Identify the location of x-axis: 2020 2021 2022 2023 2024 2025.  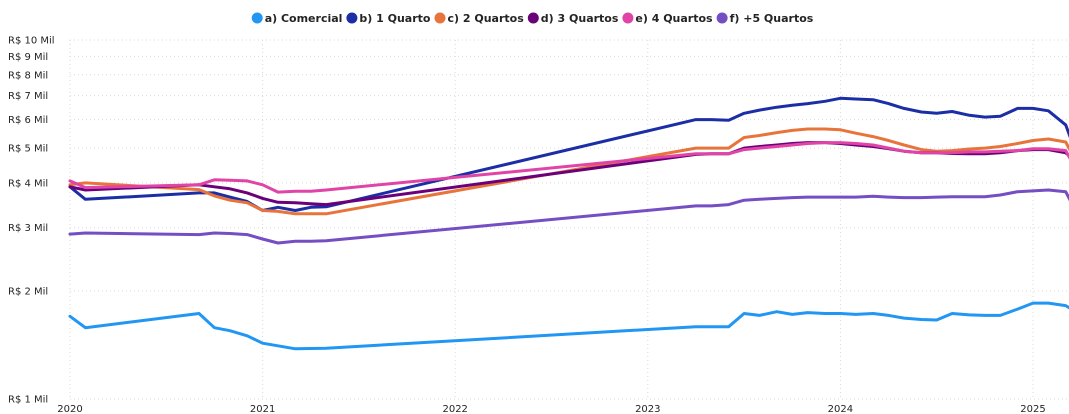
(551, 409).